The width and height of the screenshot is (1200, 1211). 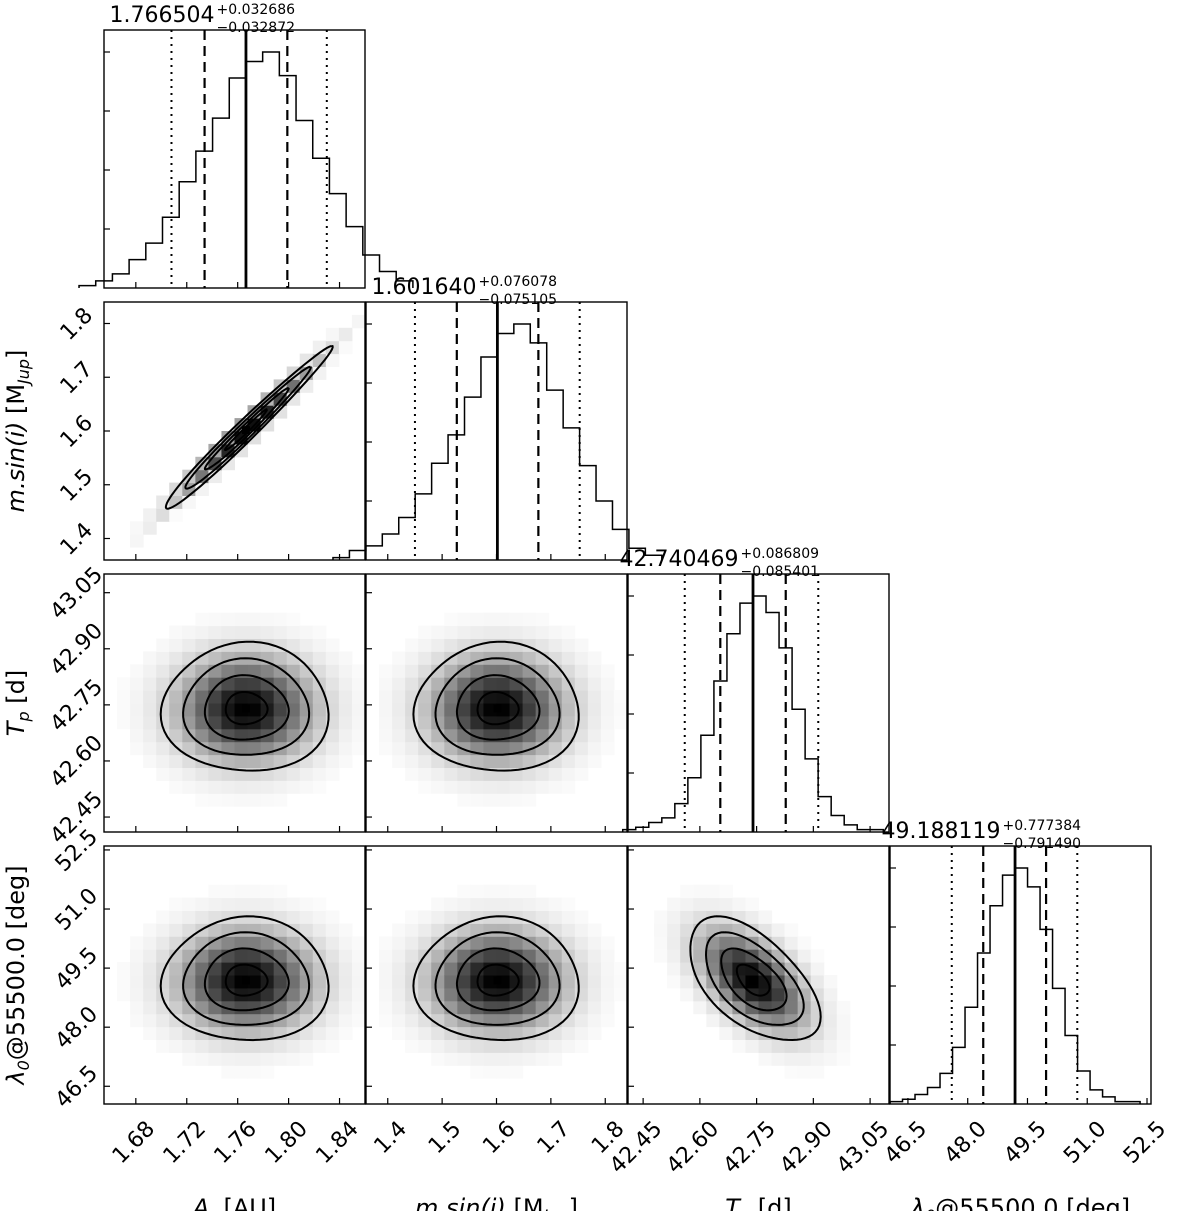 What do you see at coordinates (77, 762) in the screenshot?
I see `y-tick-label: 42.60` at bounding box center [77, 762].